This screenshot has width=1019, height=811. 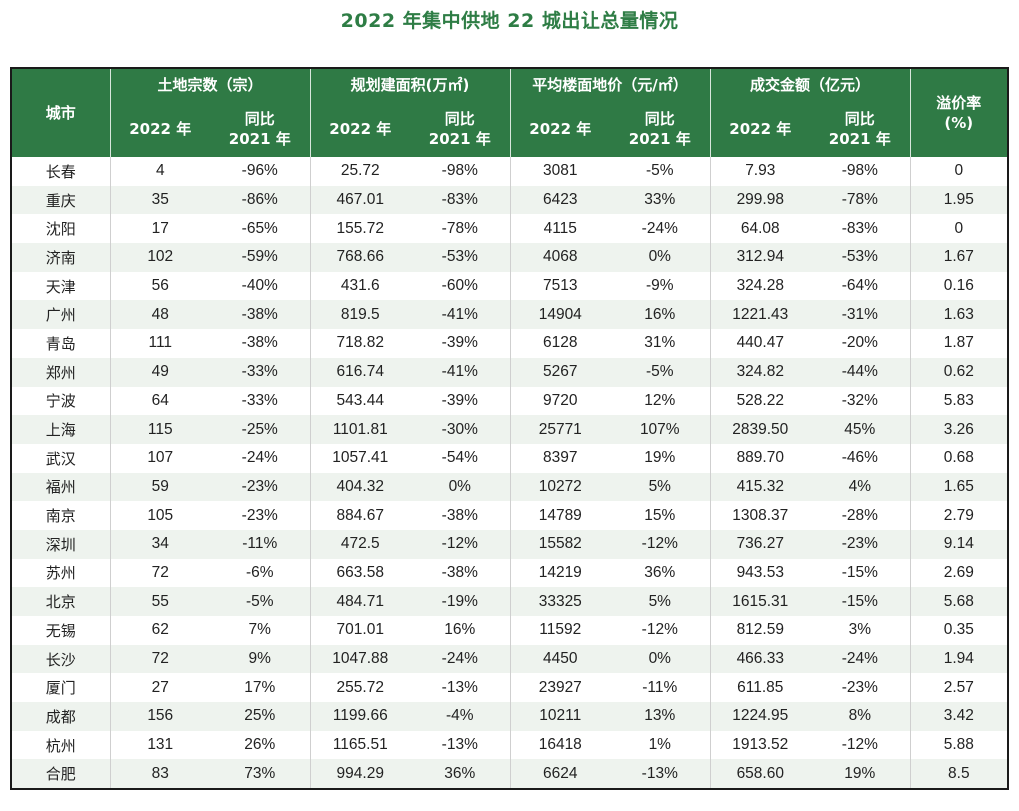 I want to click on cell-city: 福州, so click(x=60, y=487).